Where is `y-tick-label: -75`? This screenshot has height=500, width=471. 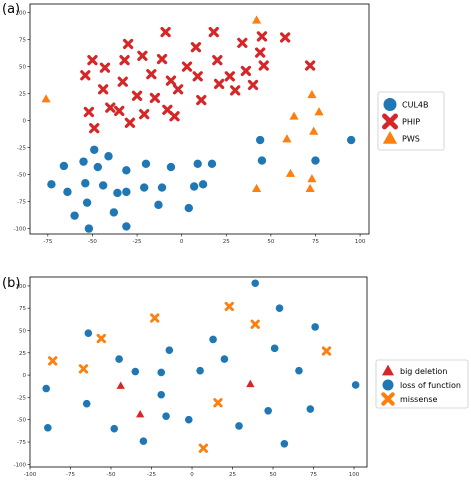 y-tick-label: -75 is located at coordinates (21, 203).